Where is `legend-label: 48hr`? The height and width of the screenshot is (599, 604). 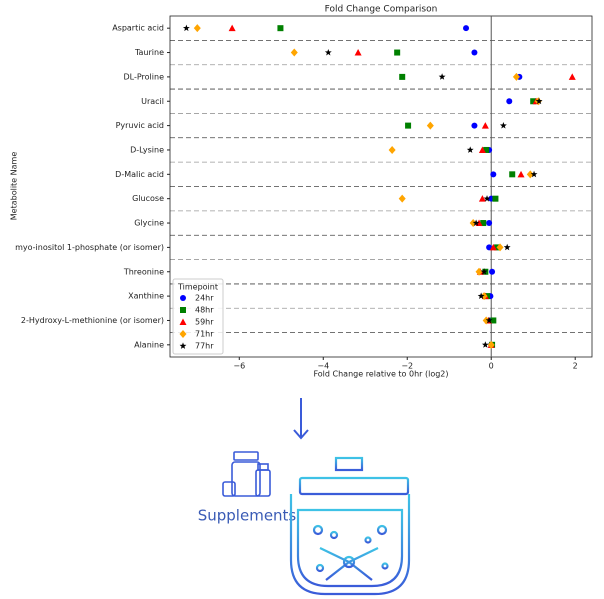
legend-label: 48hr is located at coordinates (204, 310).